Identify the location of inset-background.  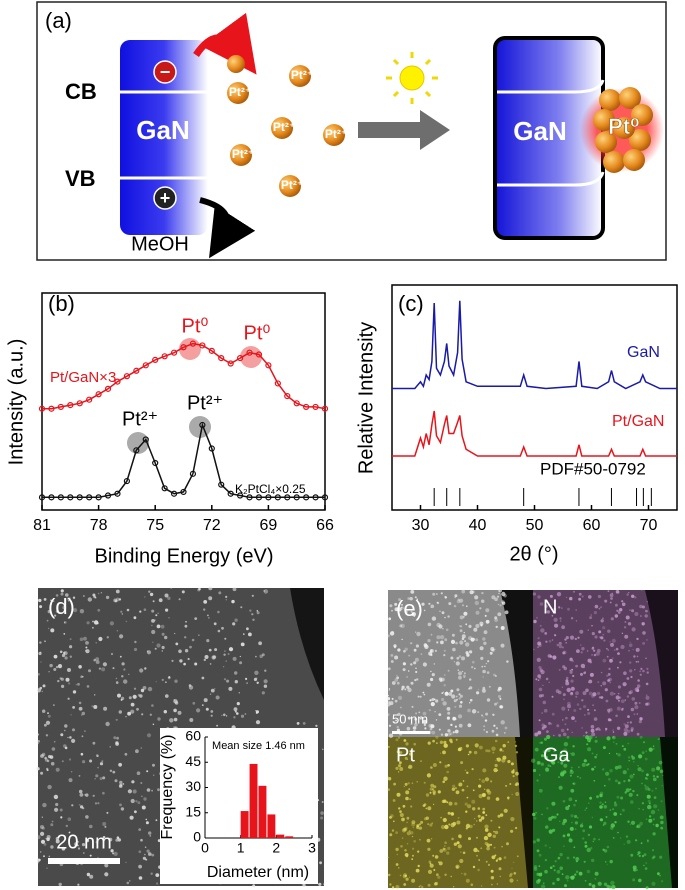
(239, 806).